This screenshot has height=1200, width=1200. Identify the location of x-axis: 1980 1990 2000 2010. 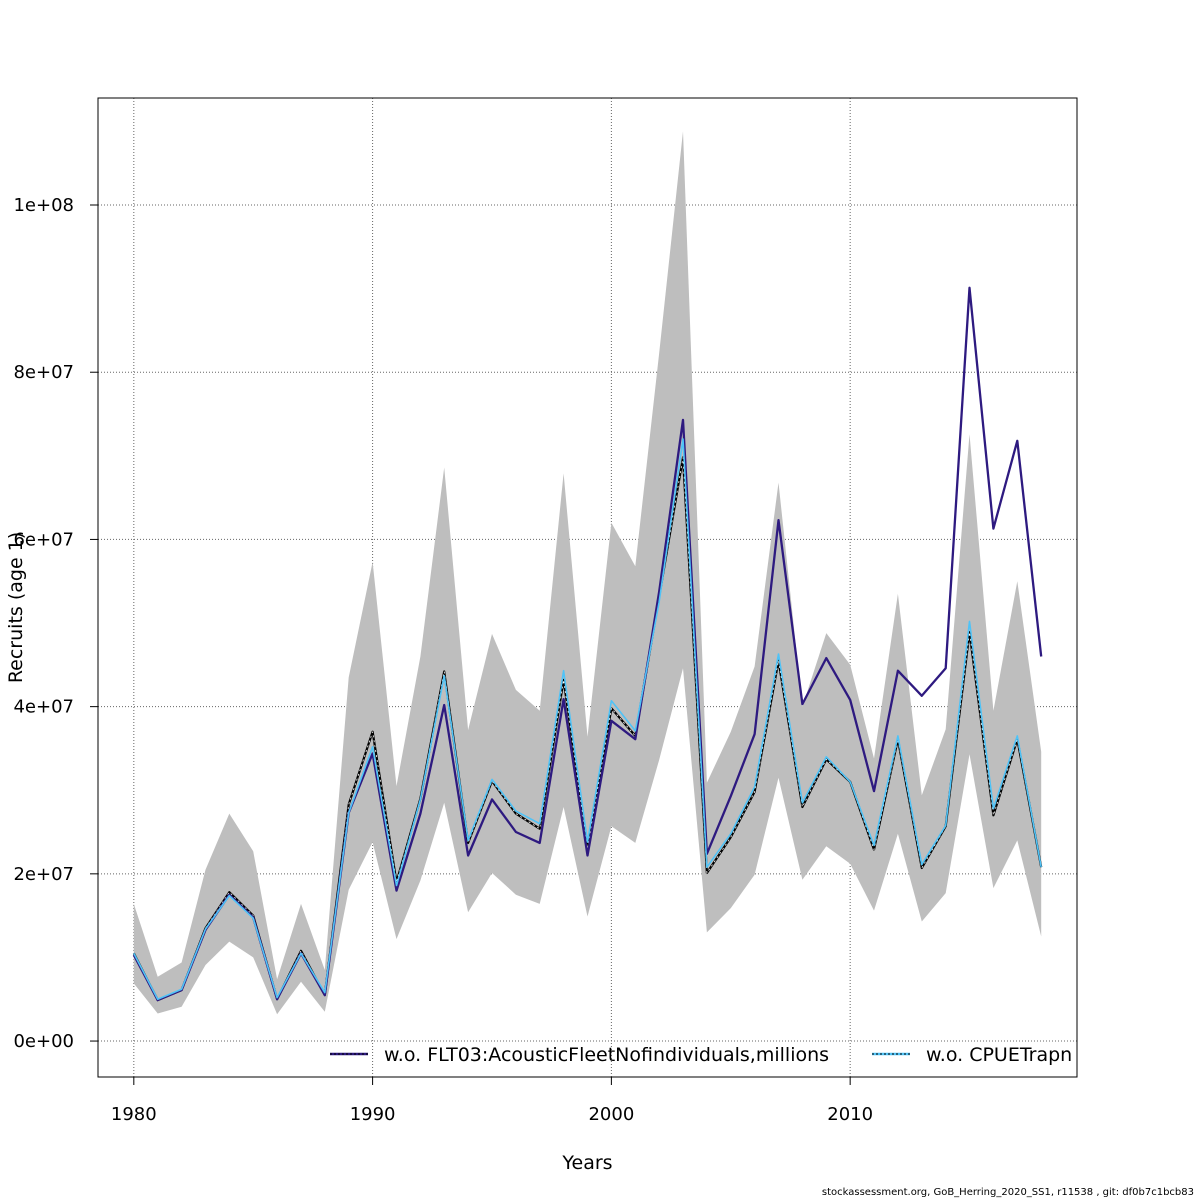
(492, 1100).